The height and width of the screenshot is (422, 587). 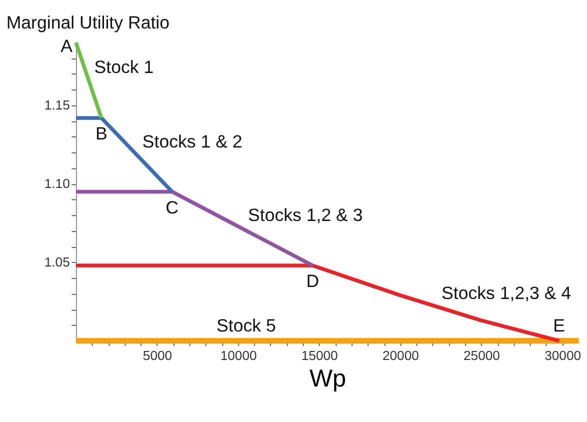 What do you see at coordinates (305, 215) in the screenshot?
I see `series-label: Stocks 1,2 & 3` at bounding box center [305, 215].